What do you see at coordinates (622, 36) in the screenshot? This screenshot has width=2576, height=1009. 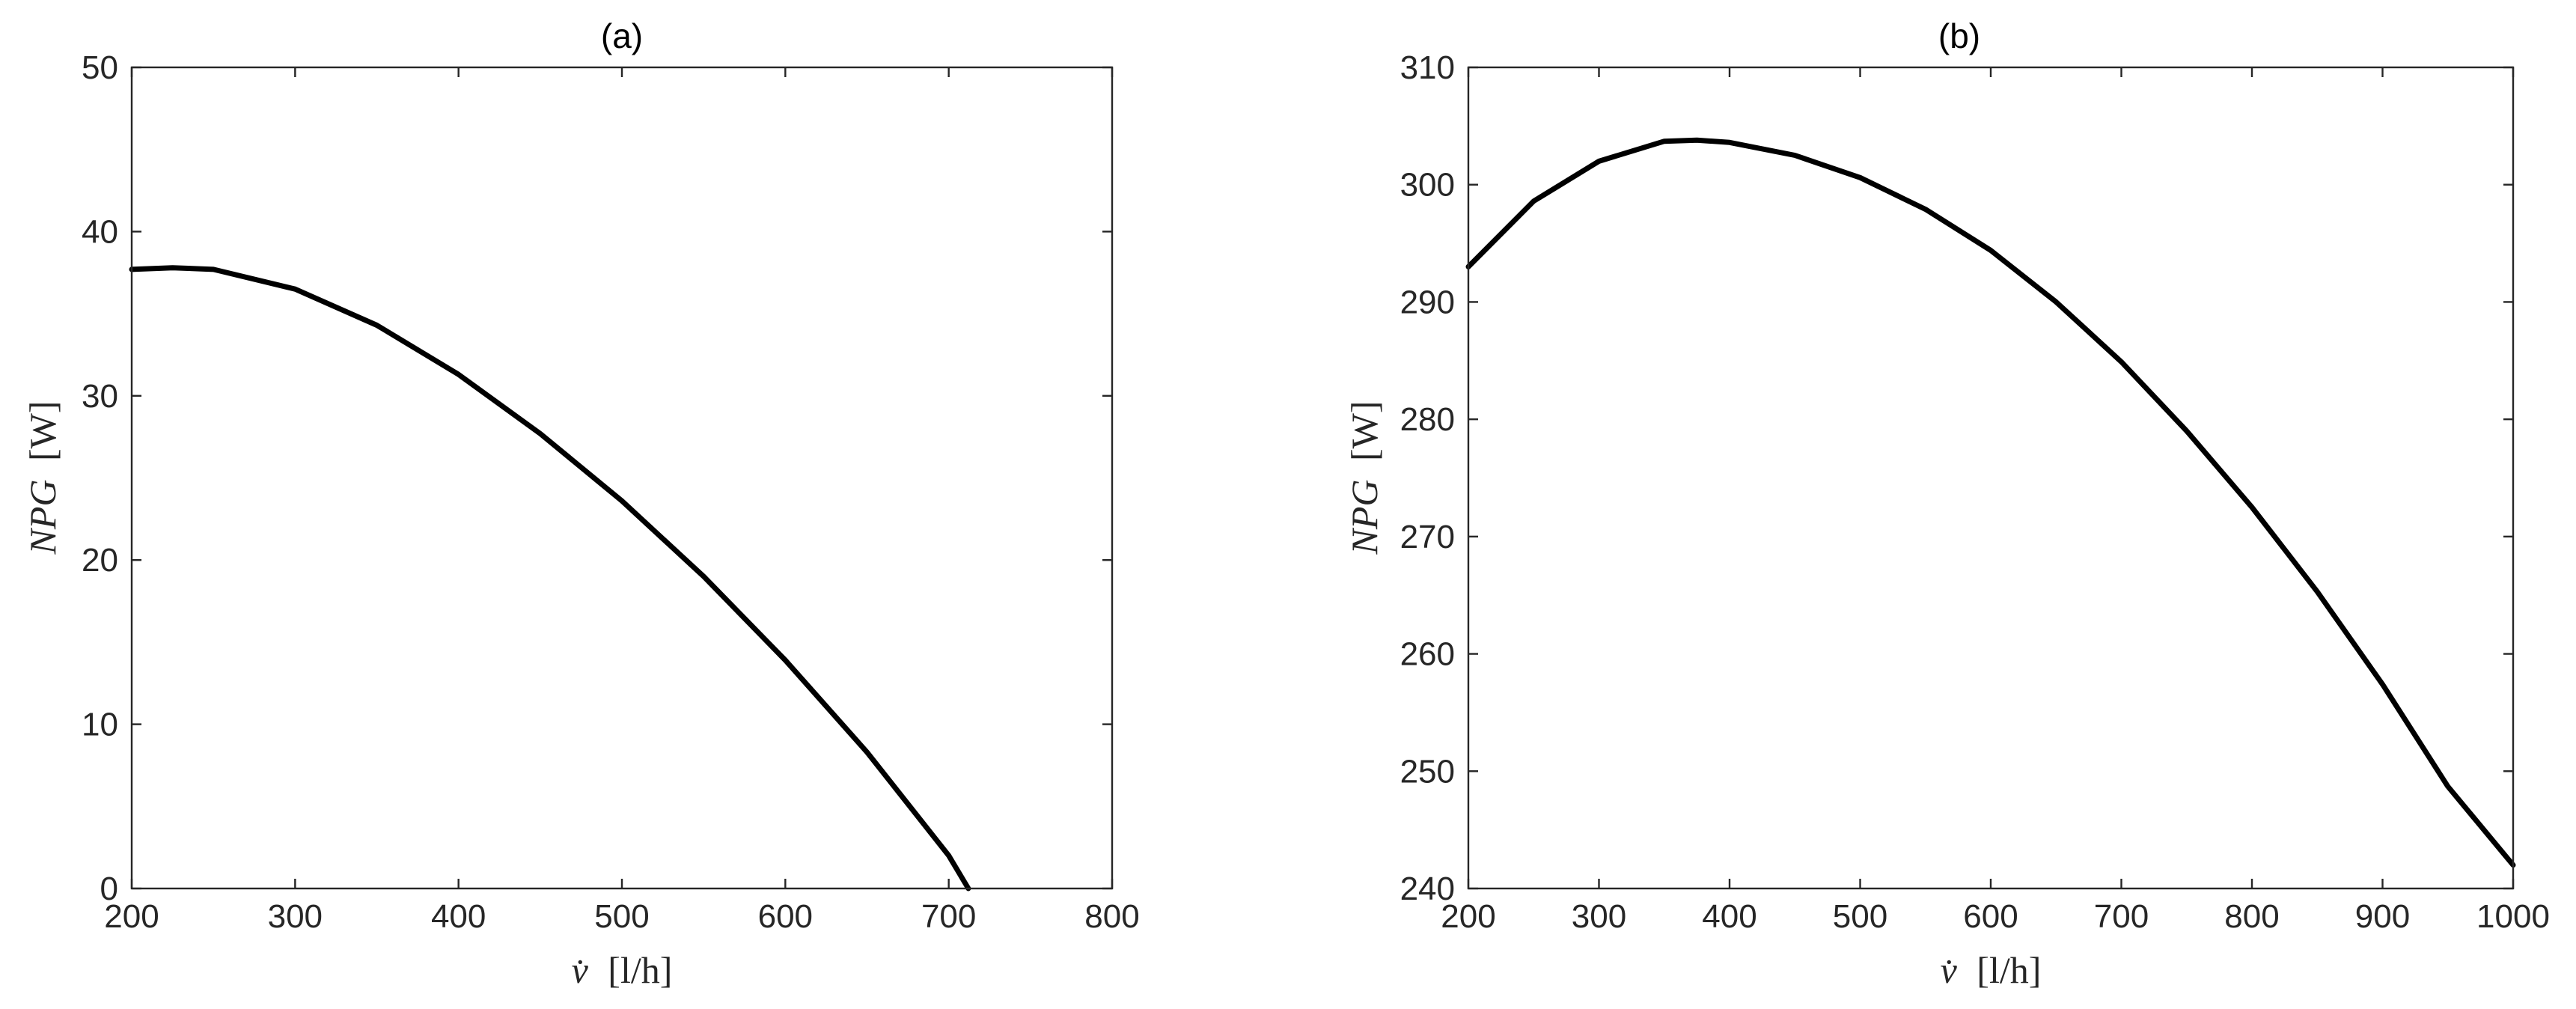 I see `chart-title: (a)` at bounding box center [622, 36].